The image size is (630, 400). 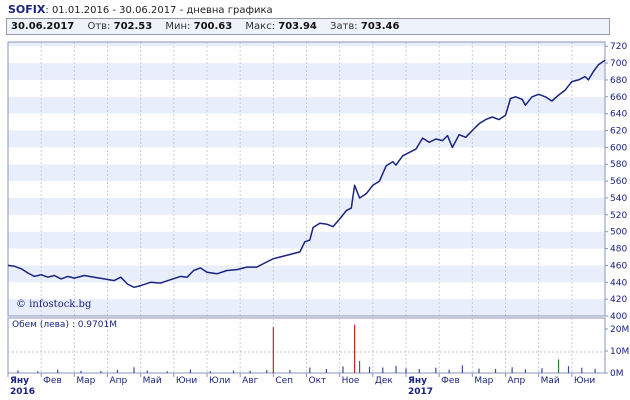 I want to click on y-tick-label: 680, so click(x=618, y=81).